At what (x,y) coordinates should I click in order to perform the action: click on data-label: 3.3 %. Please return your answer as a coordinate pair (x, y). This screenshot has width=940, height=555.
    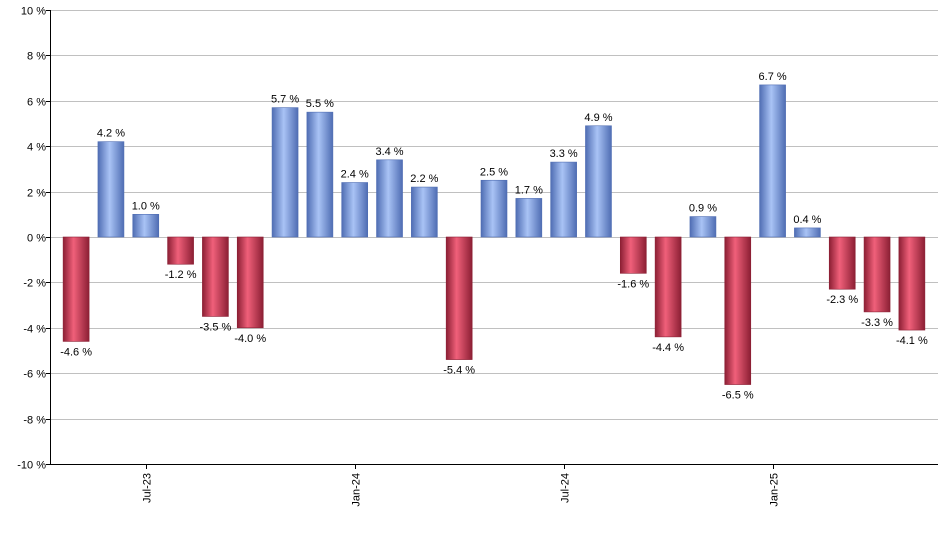
    Looking at the image, I should click on (564, 154).